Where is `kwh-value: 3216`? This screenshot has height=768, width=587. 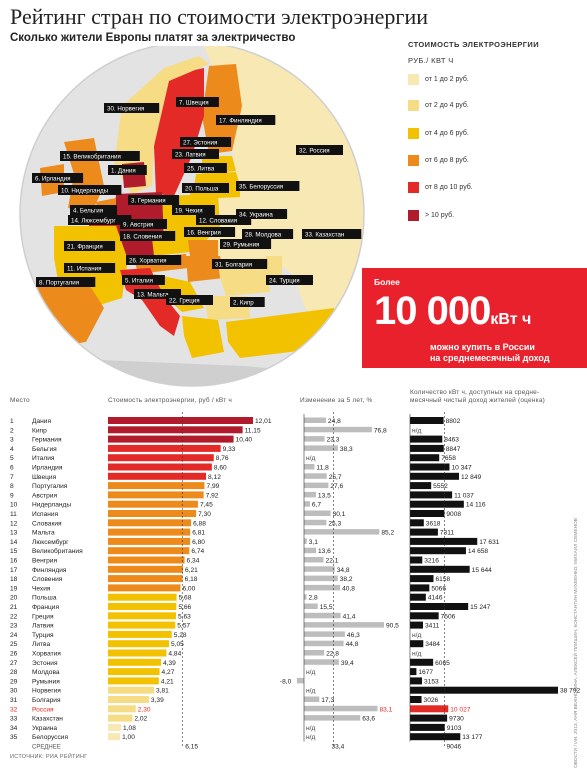
kwh-value: 3216 is located at coordinates (431, 561).